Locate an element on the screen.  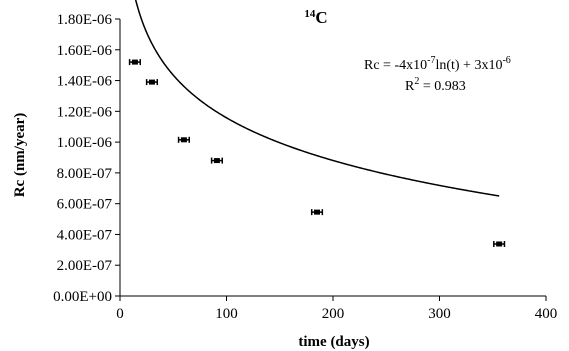
x-tick-label: 100 is located at coordinates (226, 314).